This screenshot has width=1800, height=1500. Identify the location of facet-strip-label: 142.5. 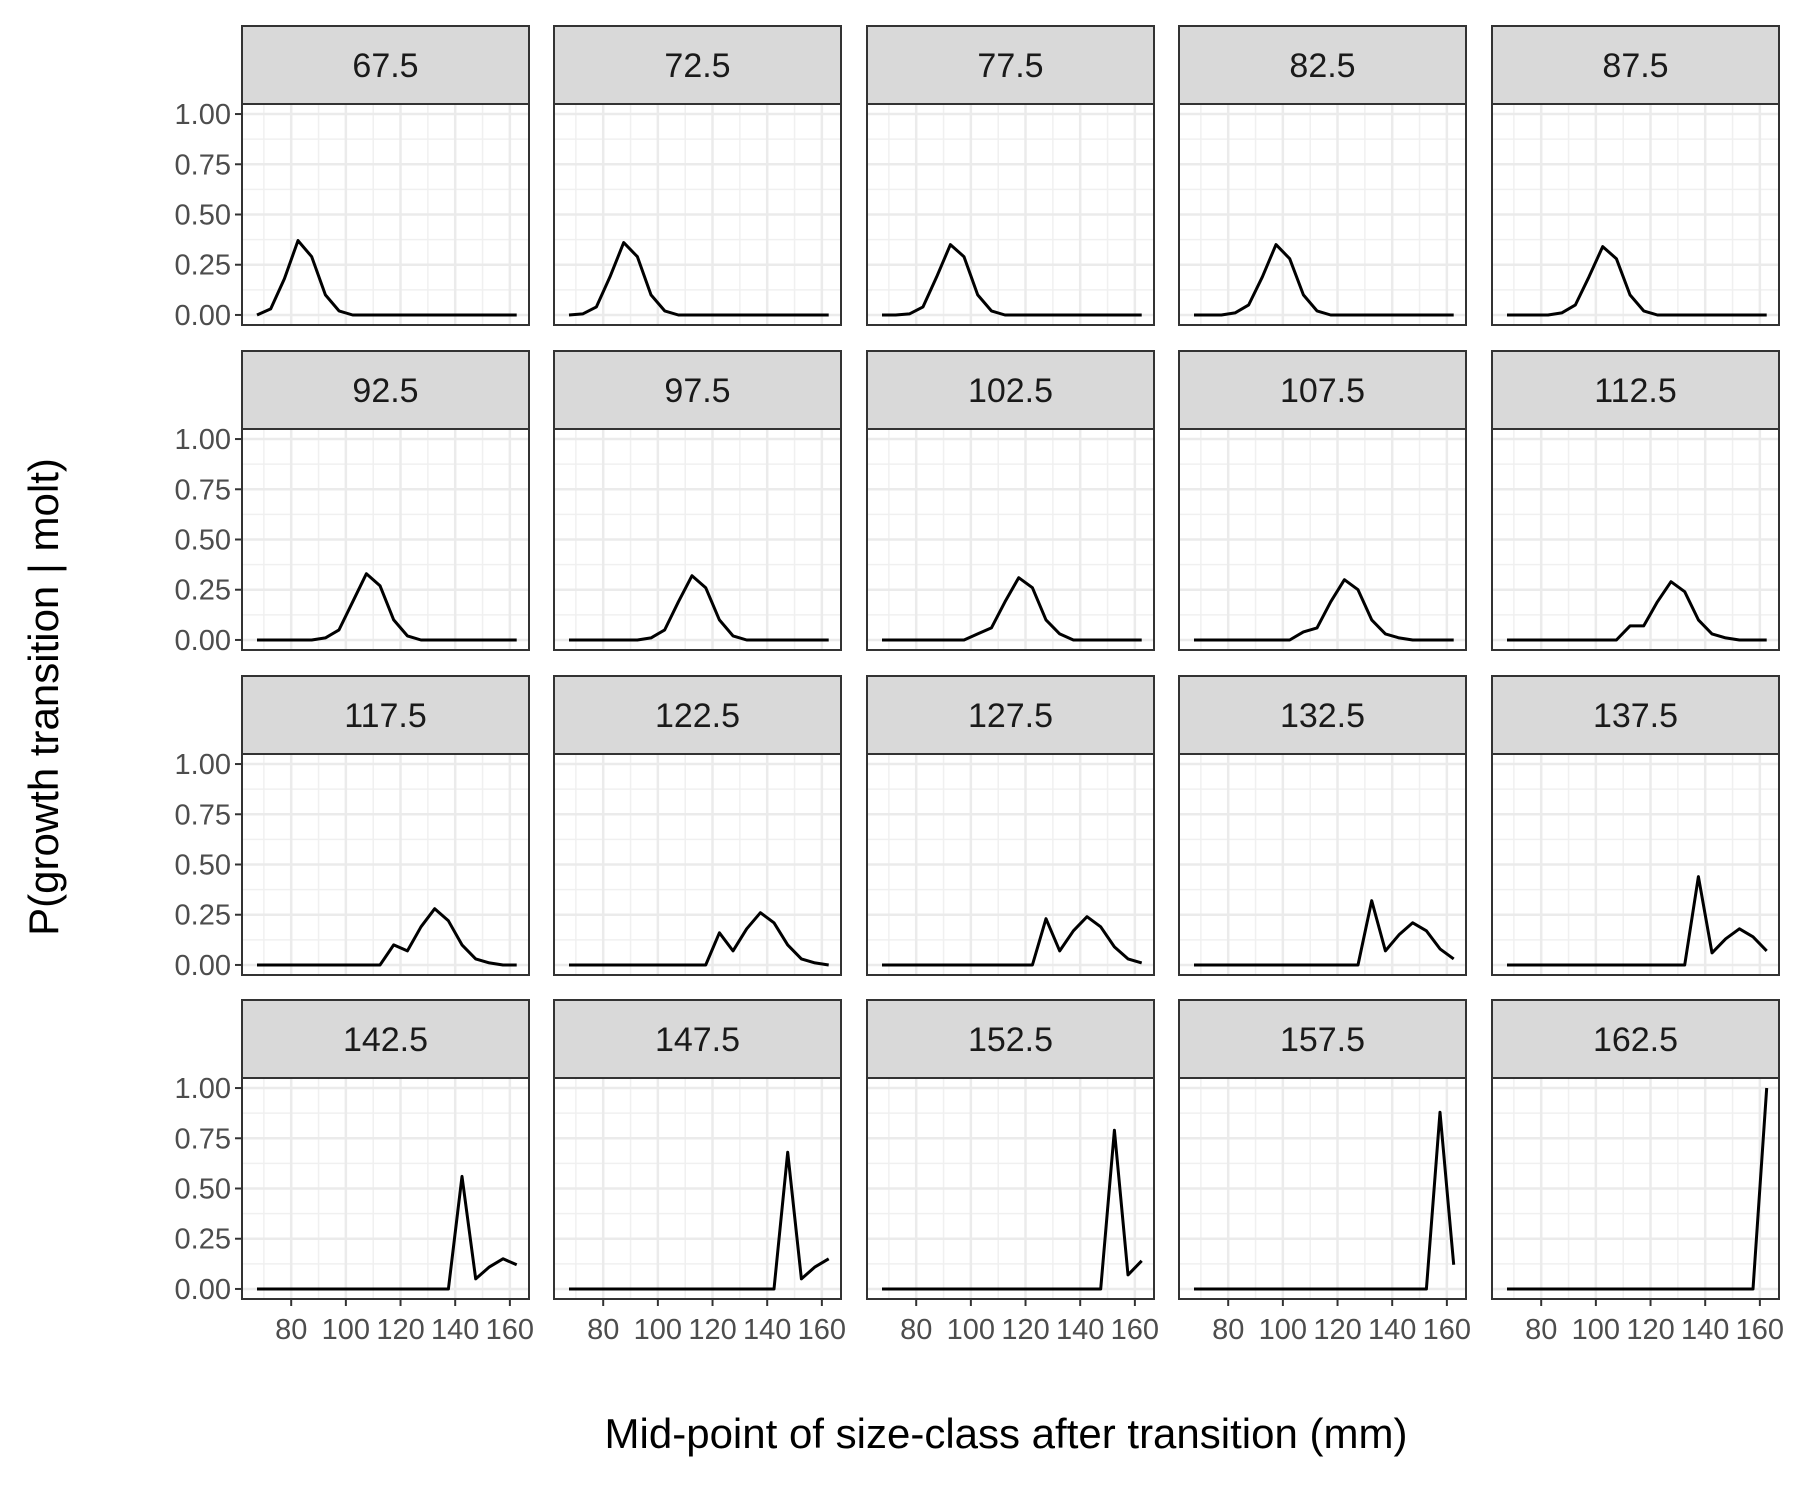
(385, 1040).